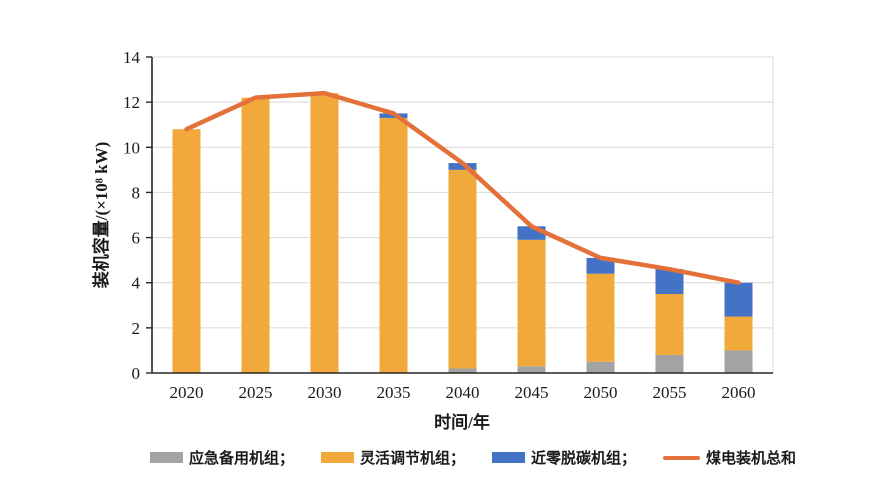 Image resolution: width=879 pixels, height=501 pixels. What do you see at coordinates (132, 57) in the screenshot?
I see `y-tick-label: 14` at bounding box center [132, 57].